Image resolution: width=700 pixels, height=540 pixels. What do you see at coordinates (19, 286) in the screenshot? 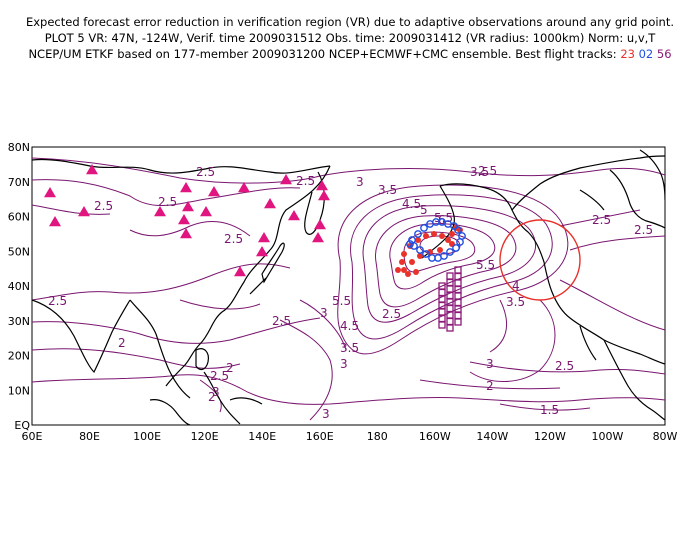
I see `lat-label: 40N` at bounding box center [19, 286].